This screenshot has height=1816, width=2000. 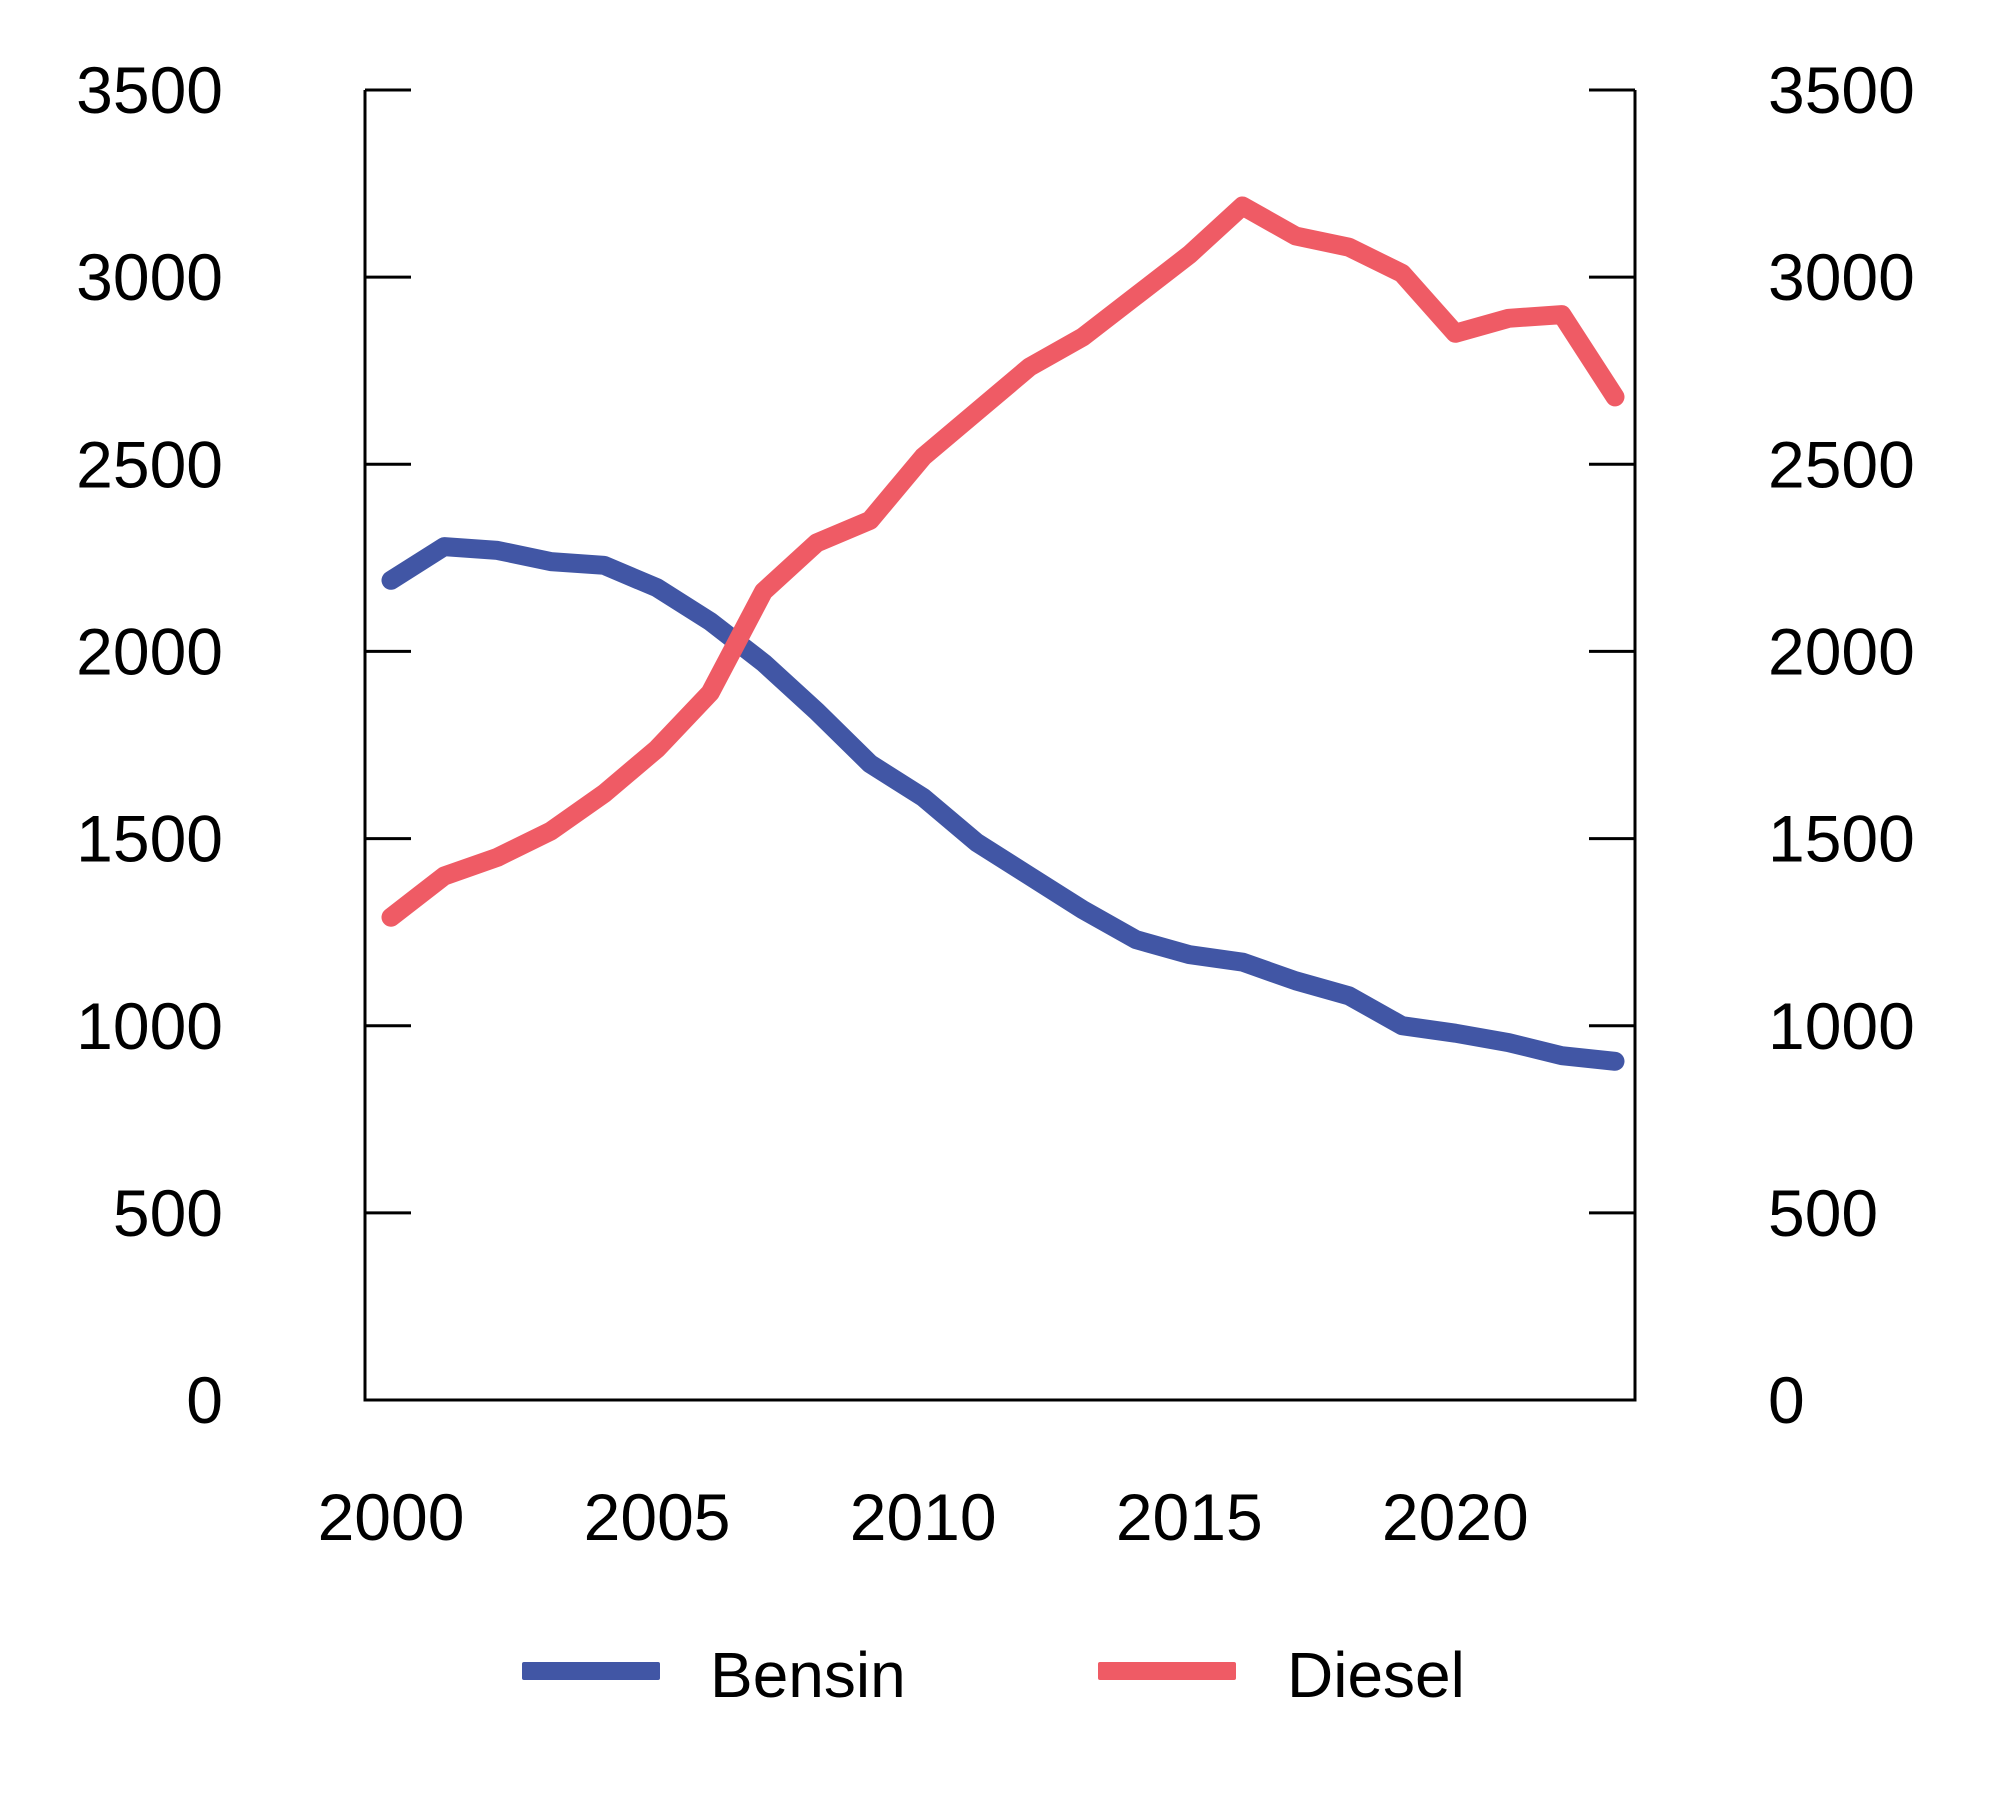 What do you see at coordinates (149, 277) in the screenshot?
I see `y-axis-label-left: 3000` at bounding box center [149, 277].